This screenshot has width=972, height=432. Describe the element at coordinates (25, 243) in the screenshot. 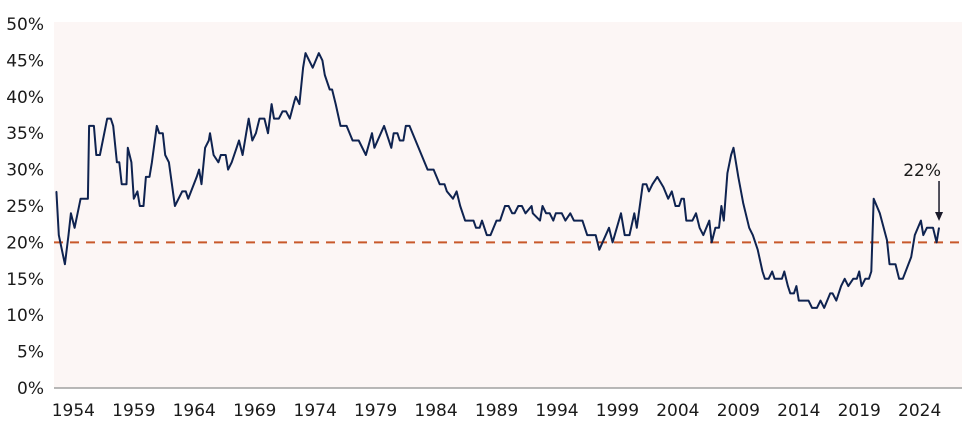

I see `y-tick-label: 20%` at that location.